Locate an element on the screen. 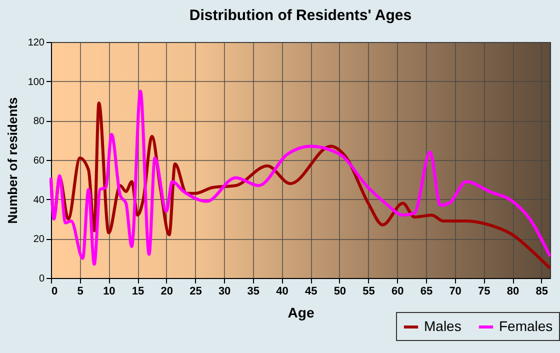  y-tick-label: 20 is located at coordinates (39, 240).